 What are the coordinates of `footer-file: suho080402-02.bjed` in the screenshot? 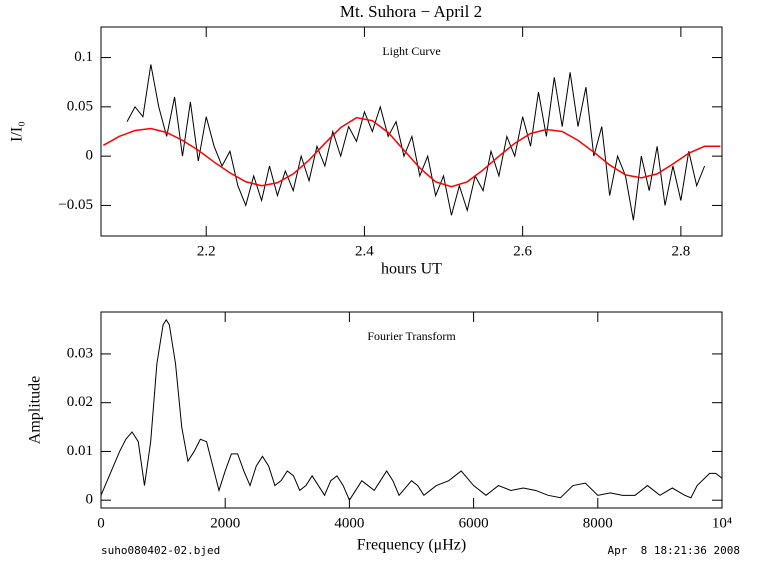 It's located at (160, 550).